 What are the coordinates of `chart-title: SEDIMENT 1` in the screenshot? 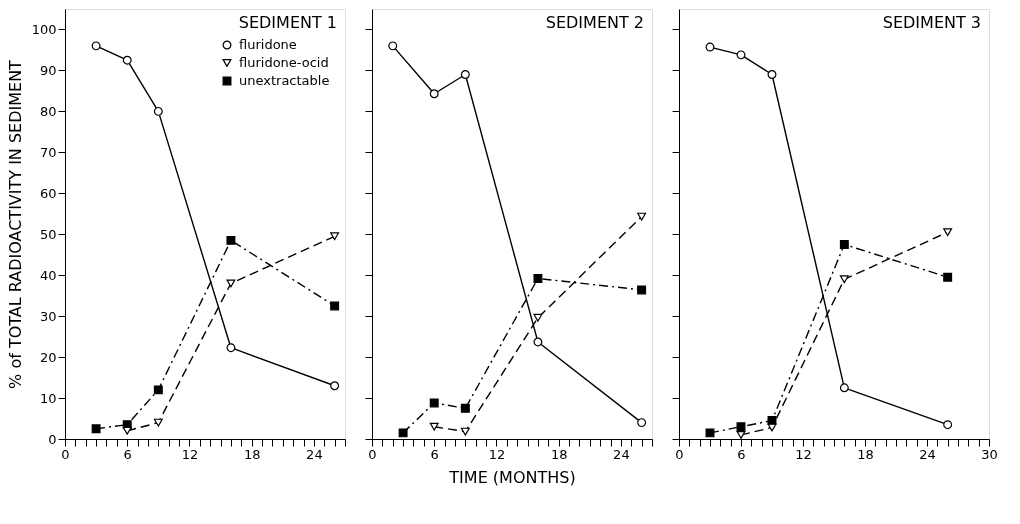 It's located at (287, 22).